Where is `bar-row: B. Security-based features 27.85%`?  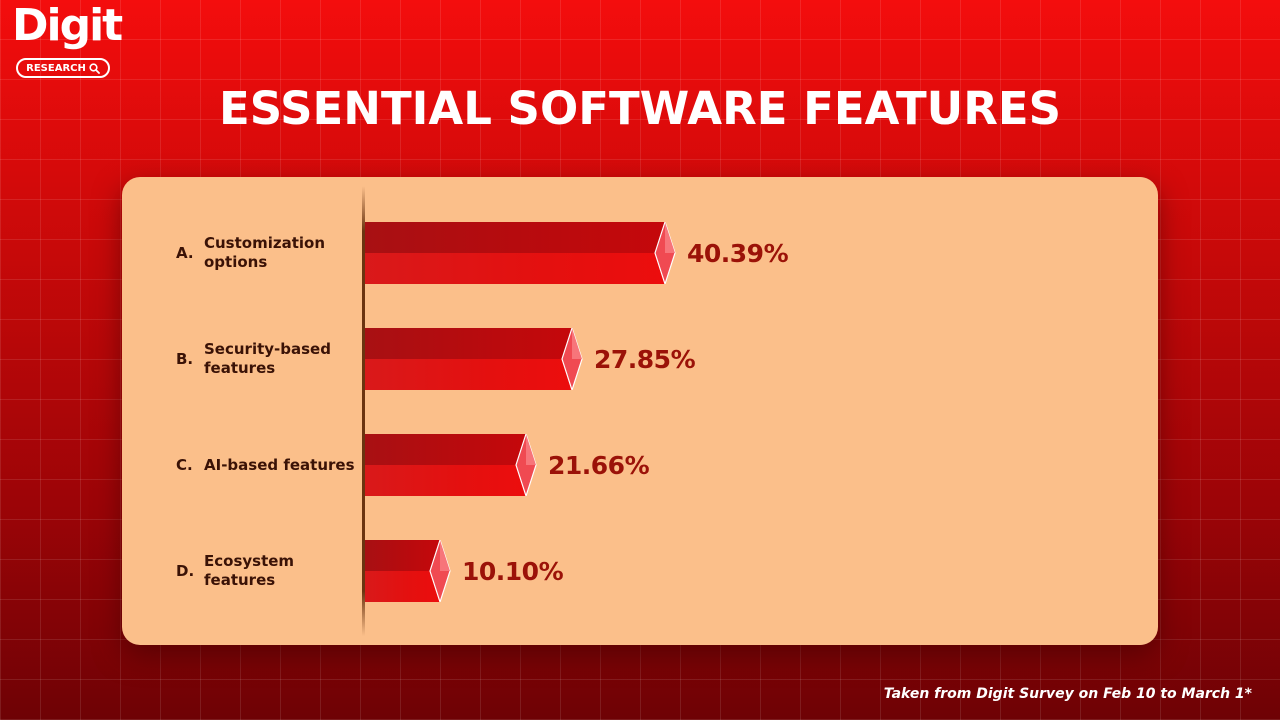
bar-row: B. Security-based features 27.85% is located at coordinates (640, 359).